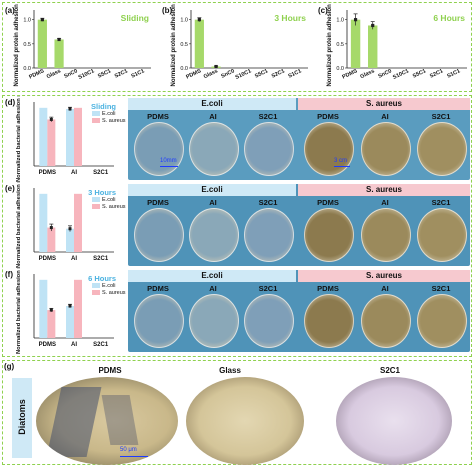 The height and width of the screenshot is (467, 474). I want to click on legend-label: E.coli, so click(108, 114).